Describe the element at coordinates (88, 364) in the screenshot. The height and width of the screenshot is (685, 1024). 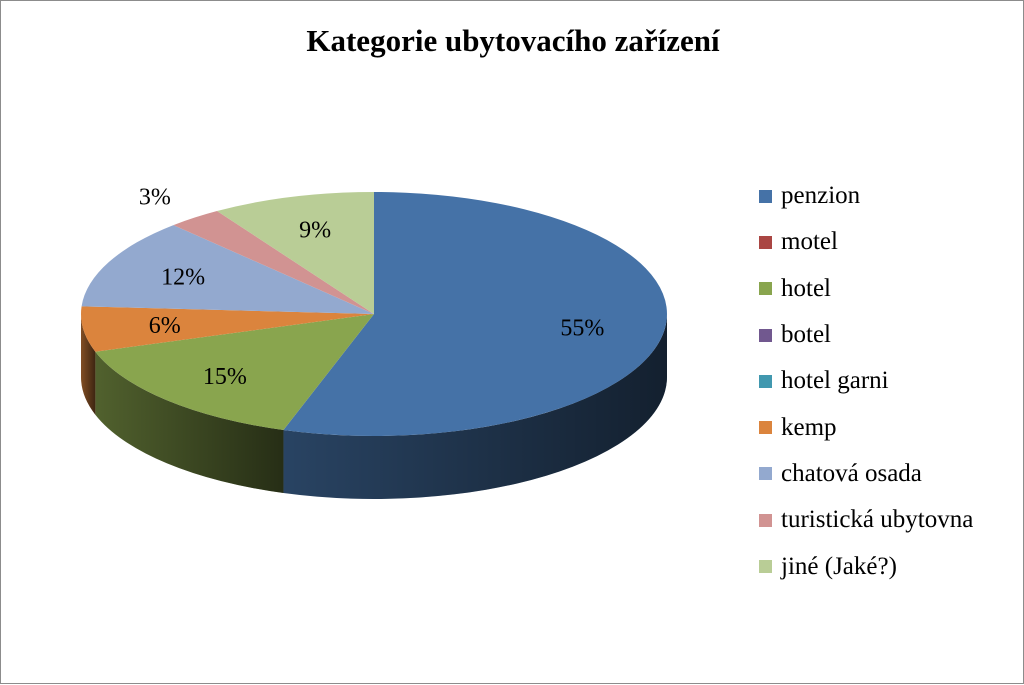
I see `pie-side-shade-kemp` at that location.